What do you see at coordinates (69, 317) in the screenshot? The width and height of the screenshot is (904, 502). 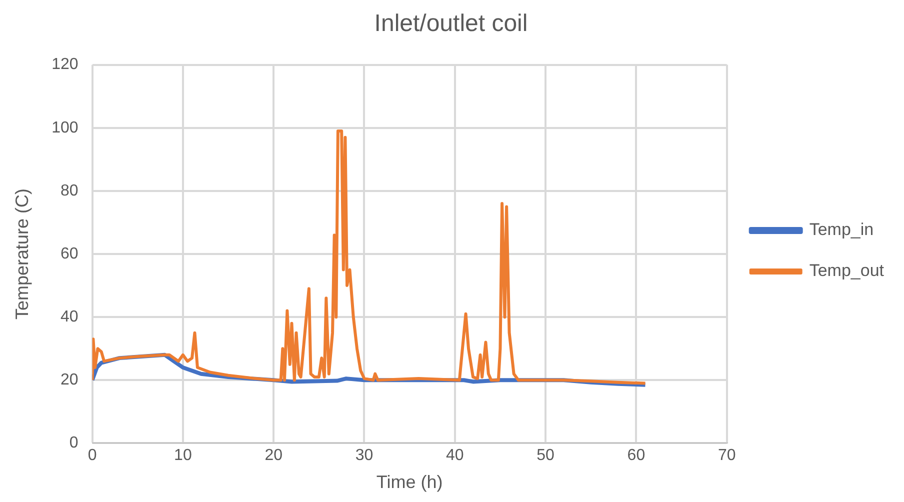 I see `y-tick-label: 40` at bounding box center [69, 317].